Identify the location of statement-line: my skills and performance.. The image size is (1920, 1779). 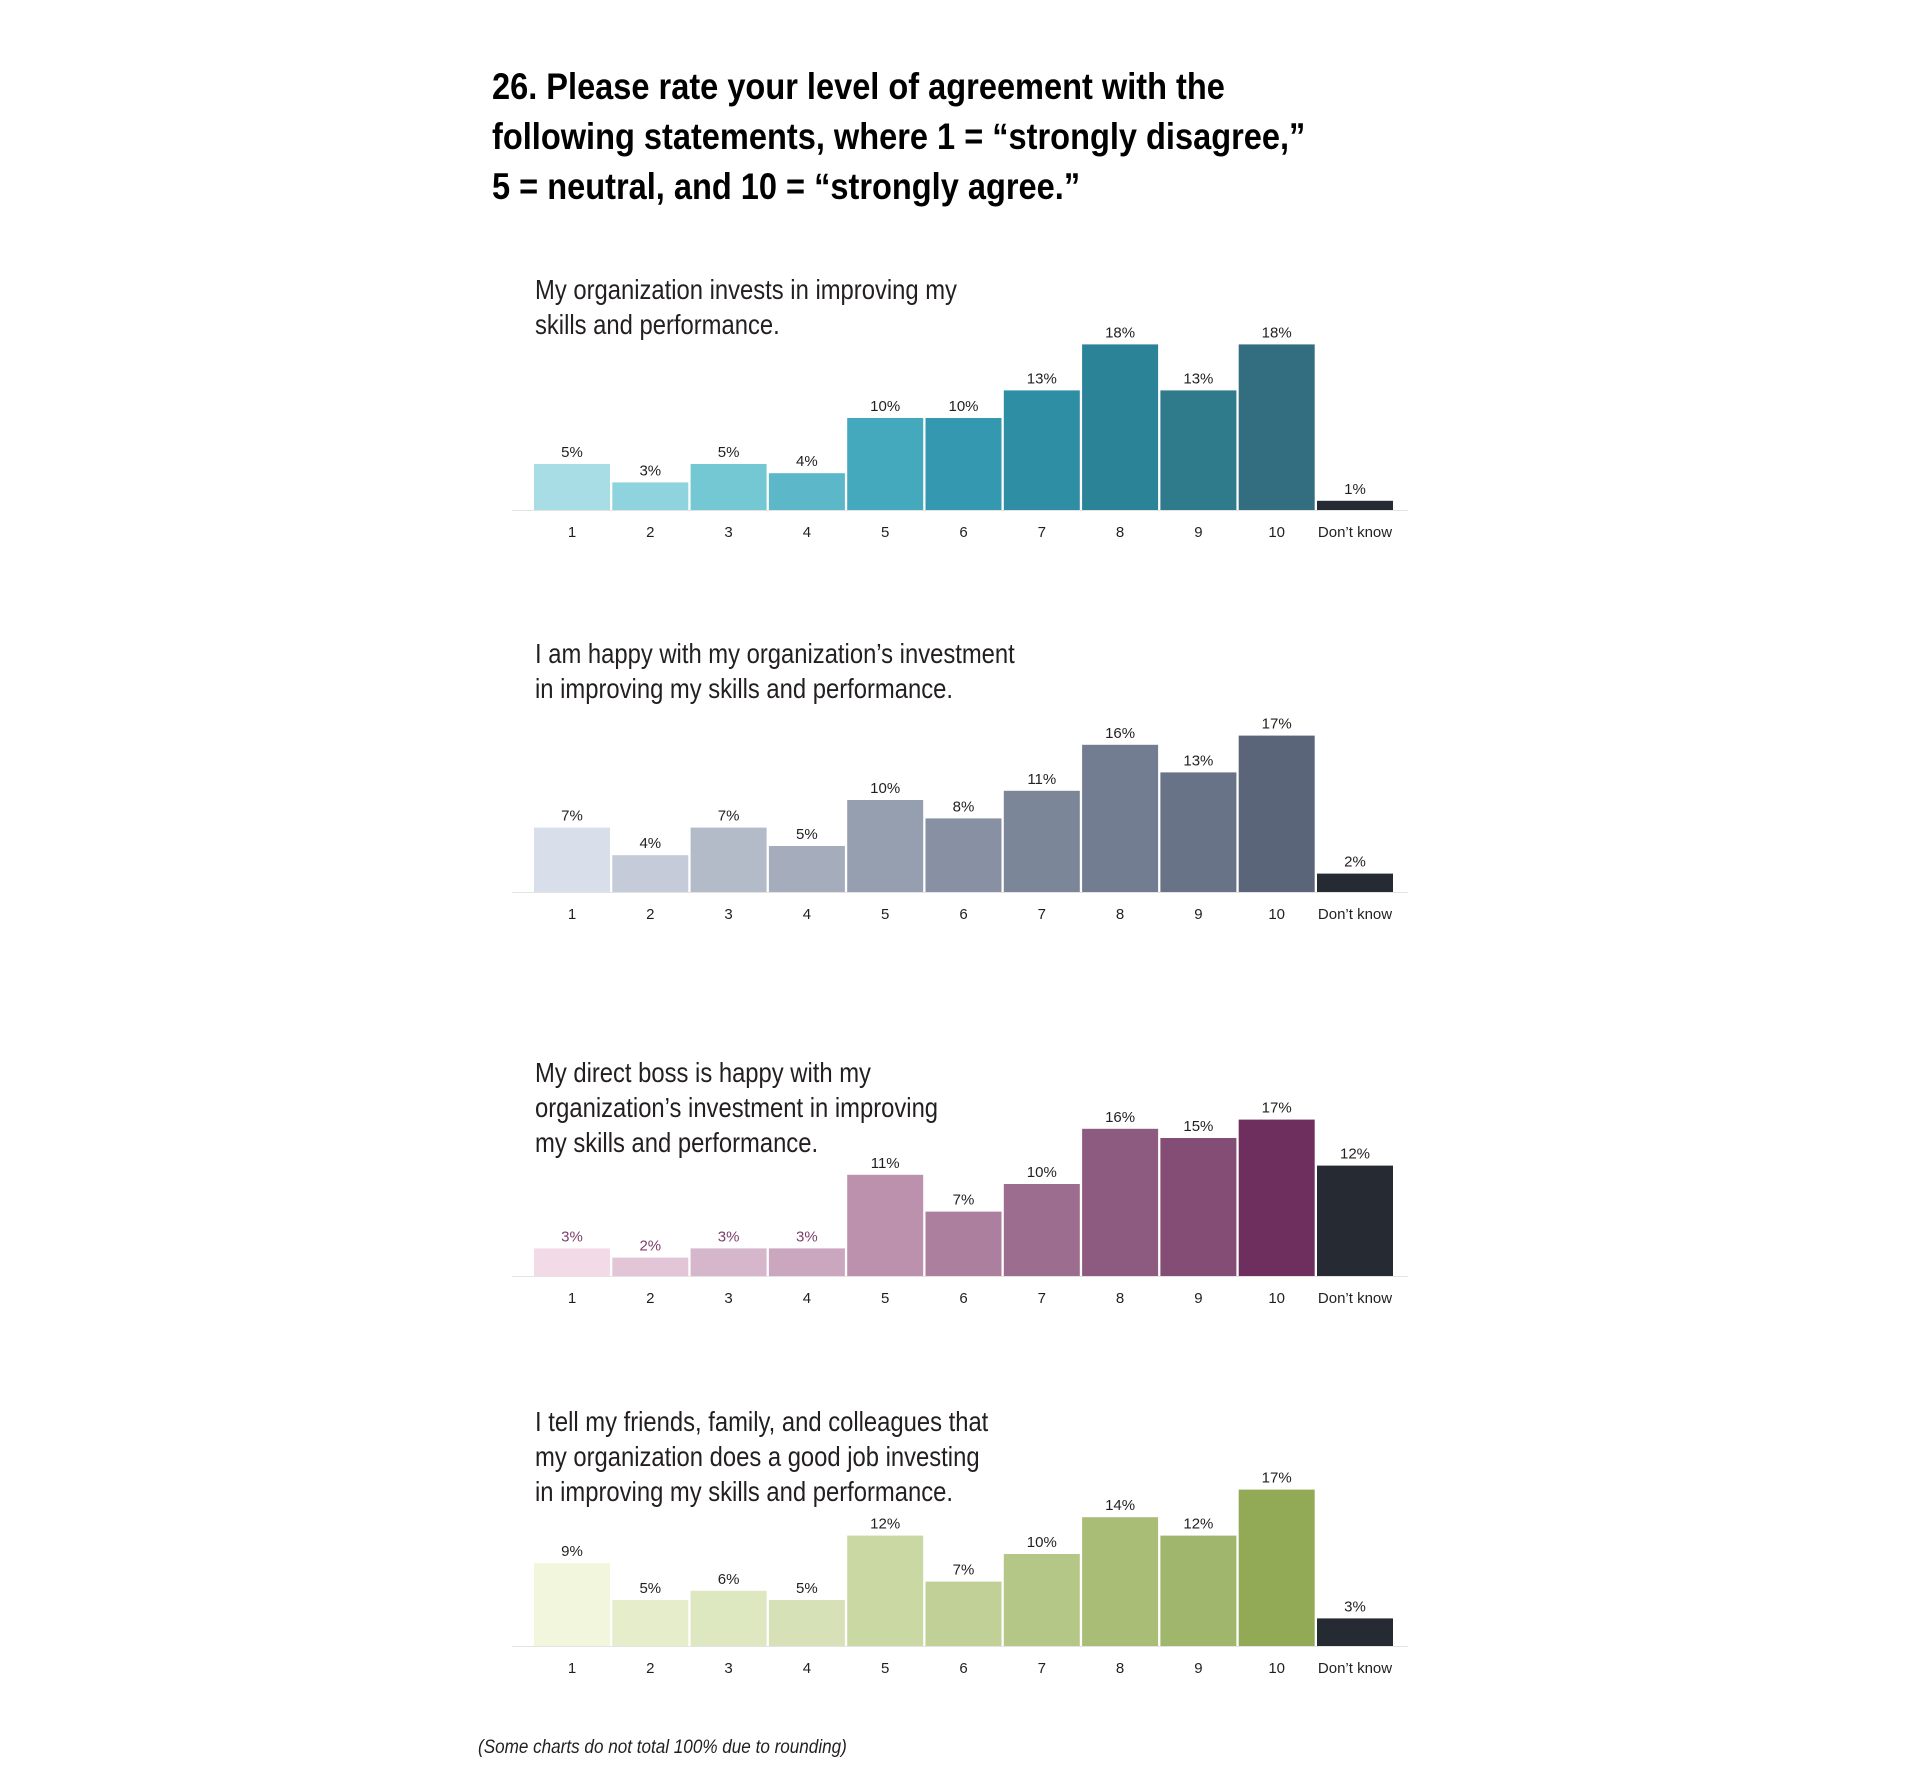
(677, 1142).